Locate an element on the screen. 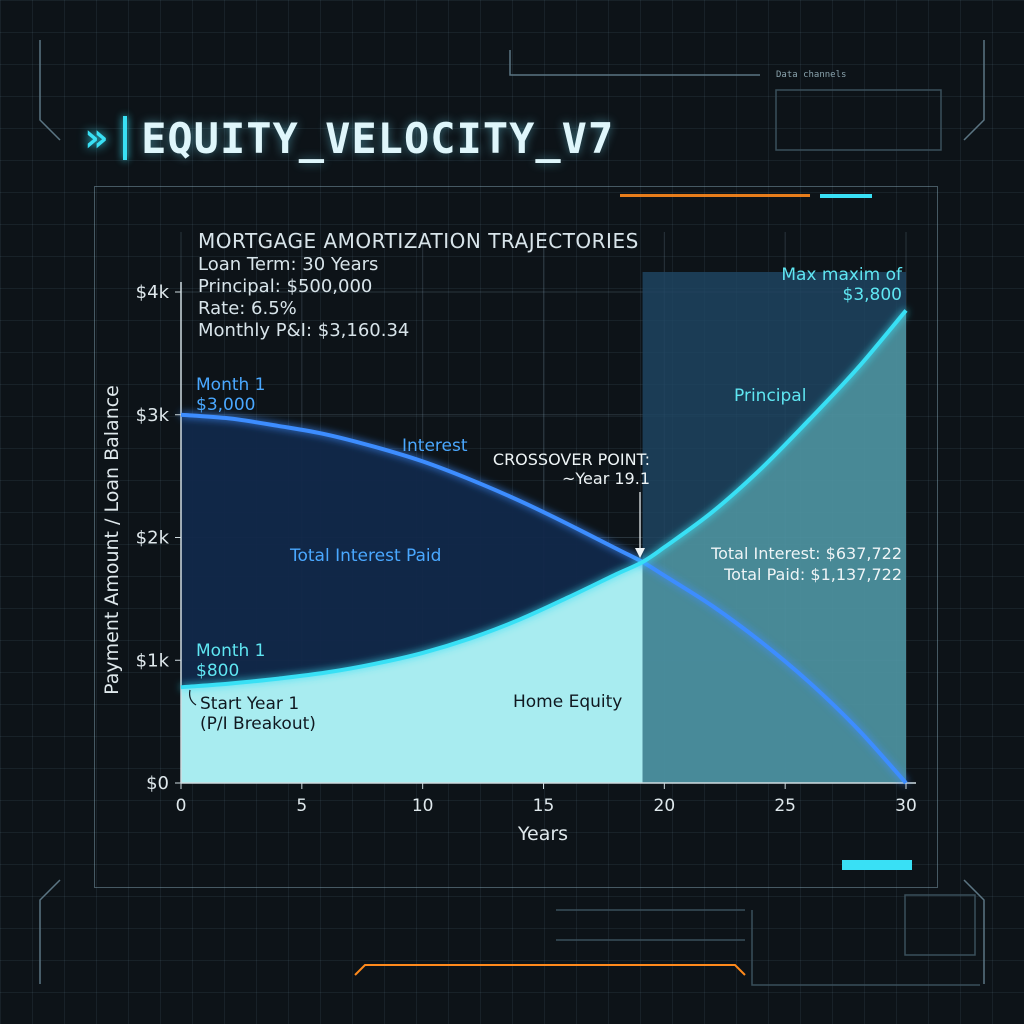  chart-title: MORTGAGE AMORTIZATION TRAJECTORIES is located at coordinates (418, 241).